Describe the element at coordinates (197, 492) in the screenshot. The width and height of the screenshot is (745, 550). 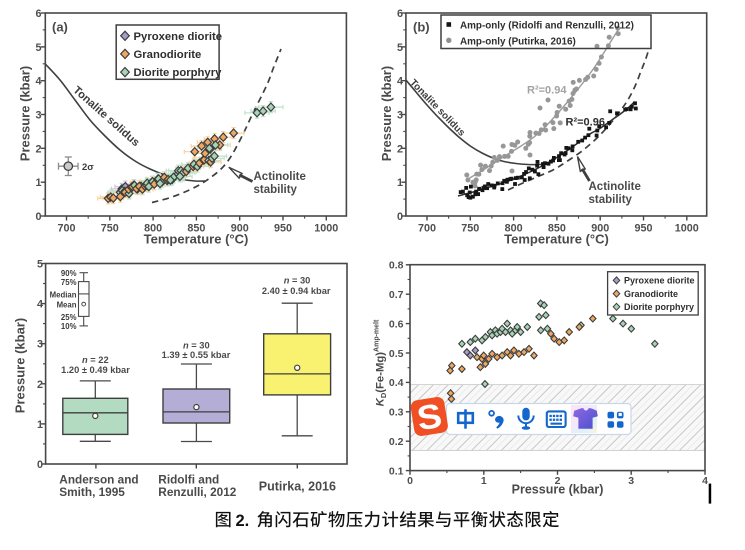
I see `svg-text: Renzulli, 2012` at that location.